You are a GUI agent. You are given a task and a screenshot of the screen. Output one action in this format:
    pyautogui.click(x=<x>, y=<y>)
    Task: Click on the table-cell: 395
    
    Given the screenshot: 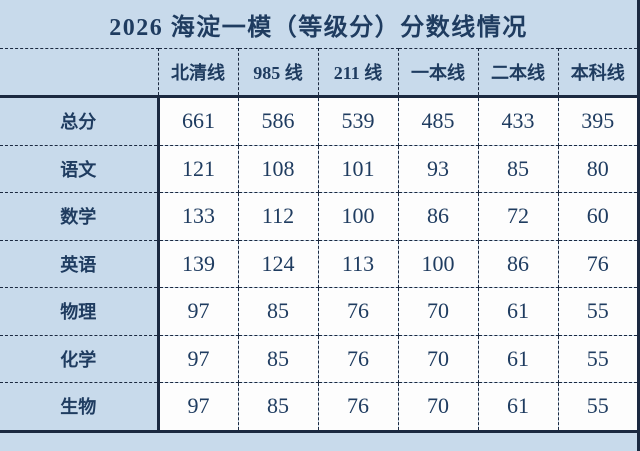 What is the action you would take?
    pyautogui.click(x=597, y=121)
    